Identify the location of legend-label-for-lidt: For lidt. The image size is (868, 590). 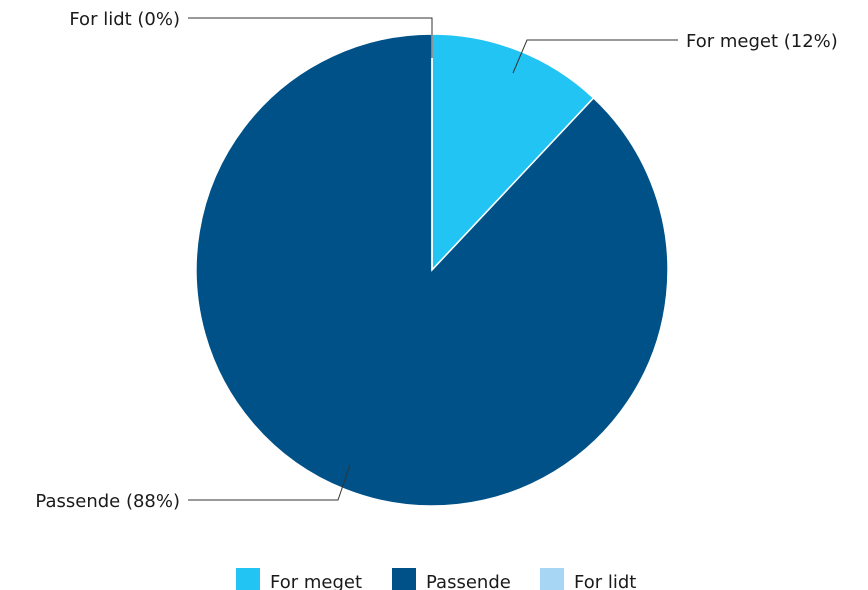
(605, 581).